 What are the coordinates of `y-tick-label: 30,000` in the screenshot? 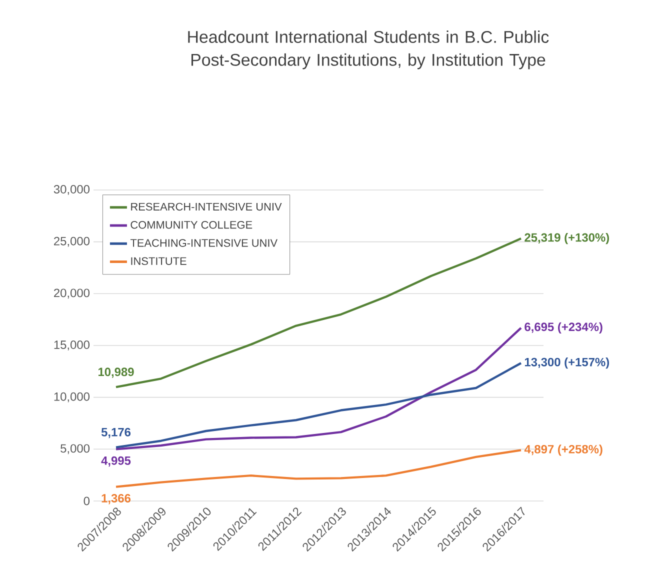 It's located at (72, 190).